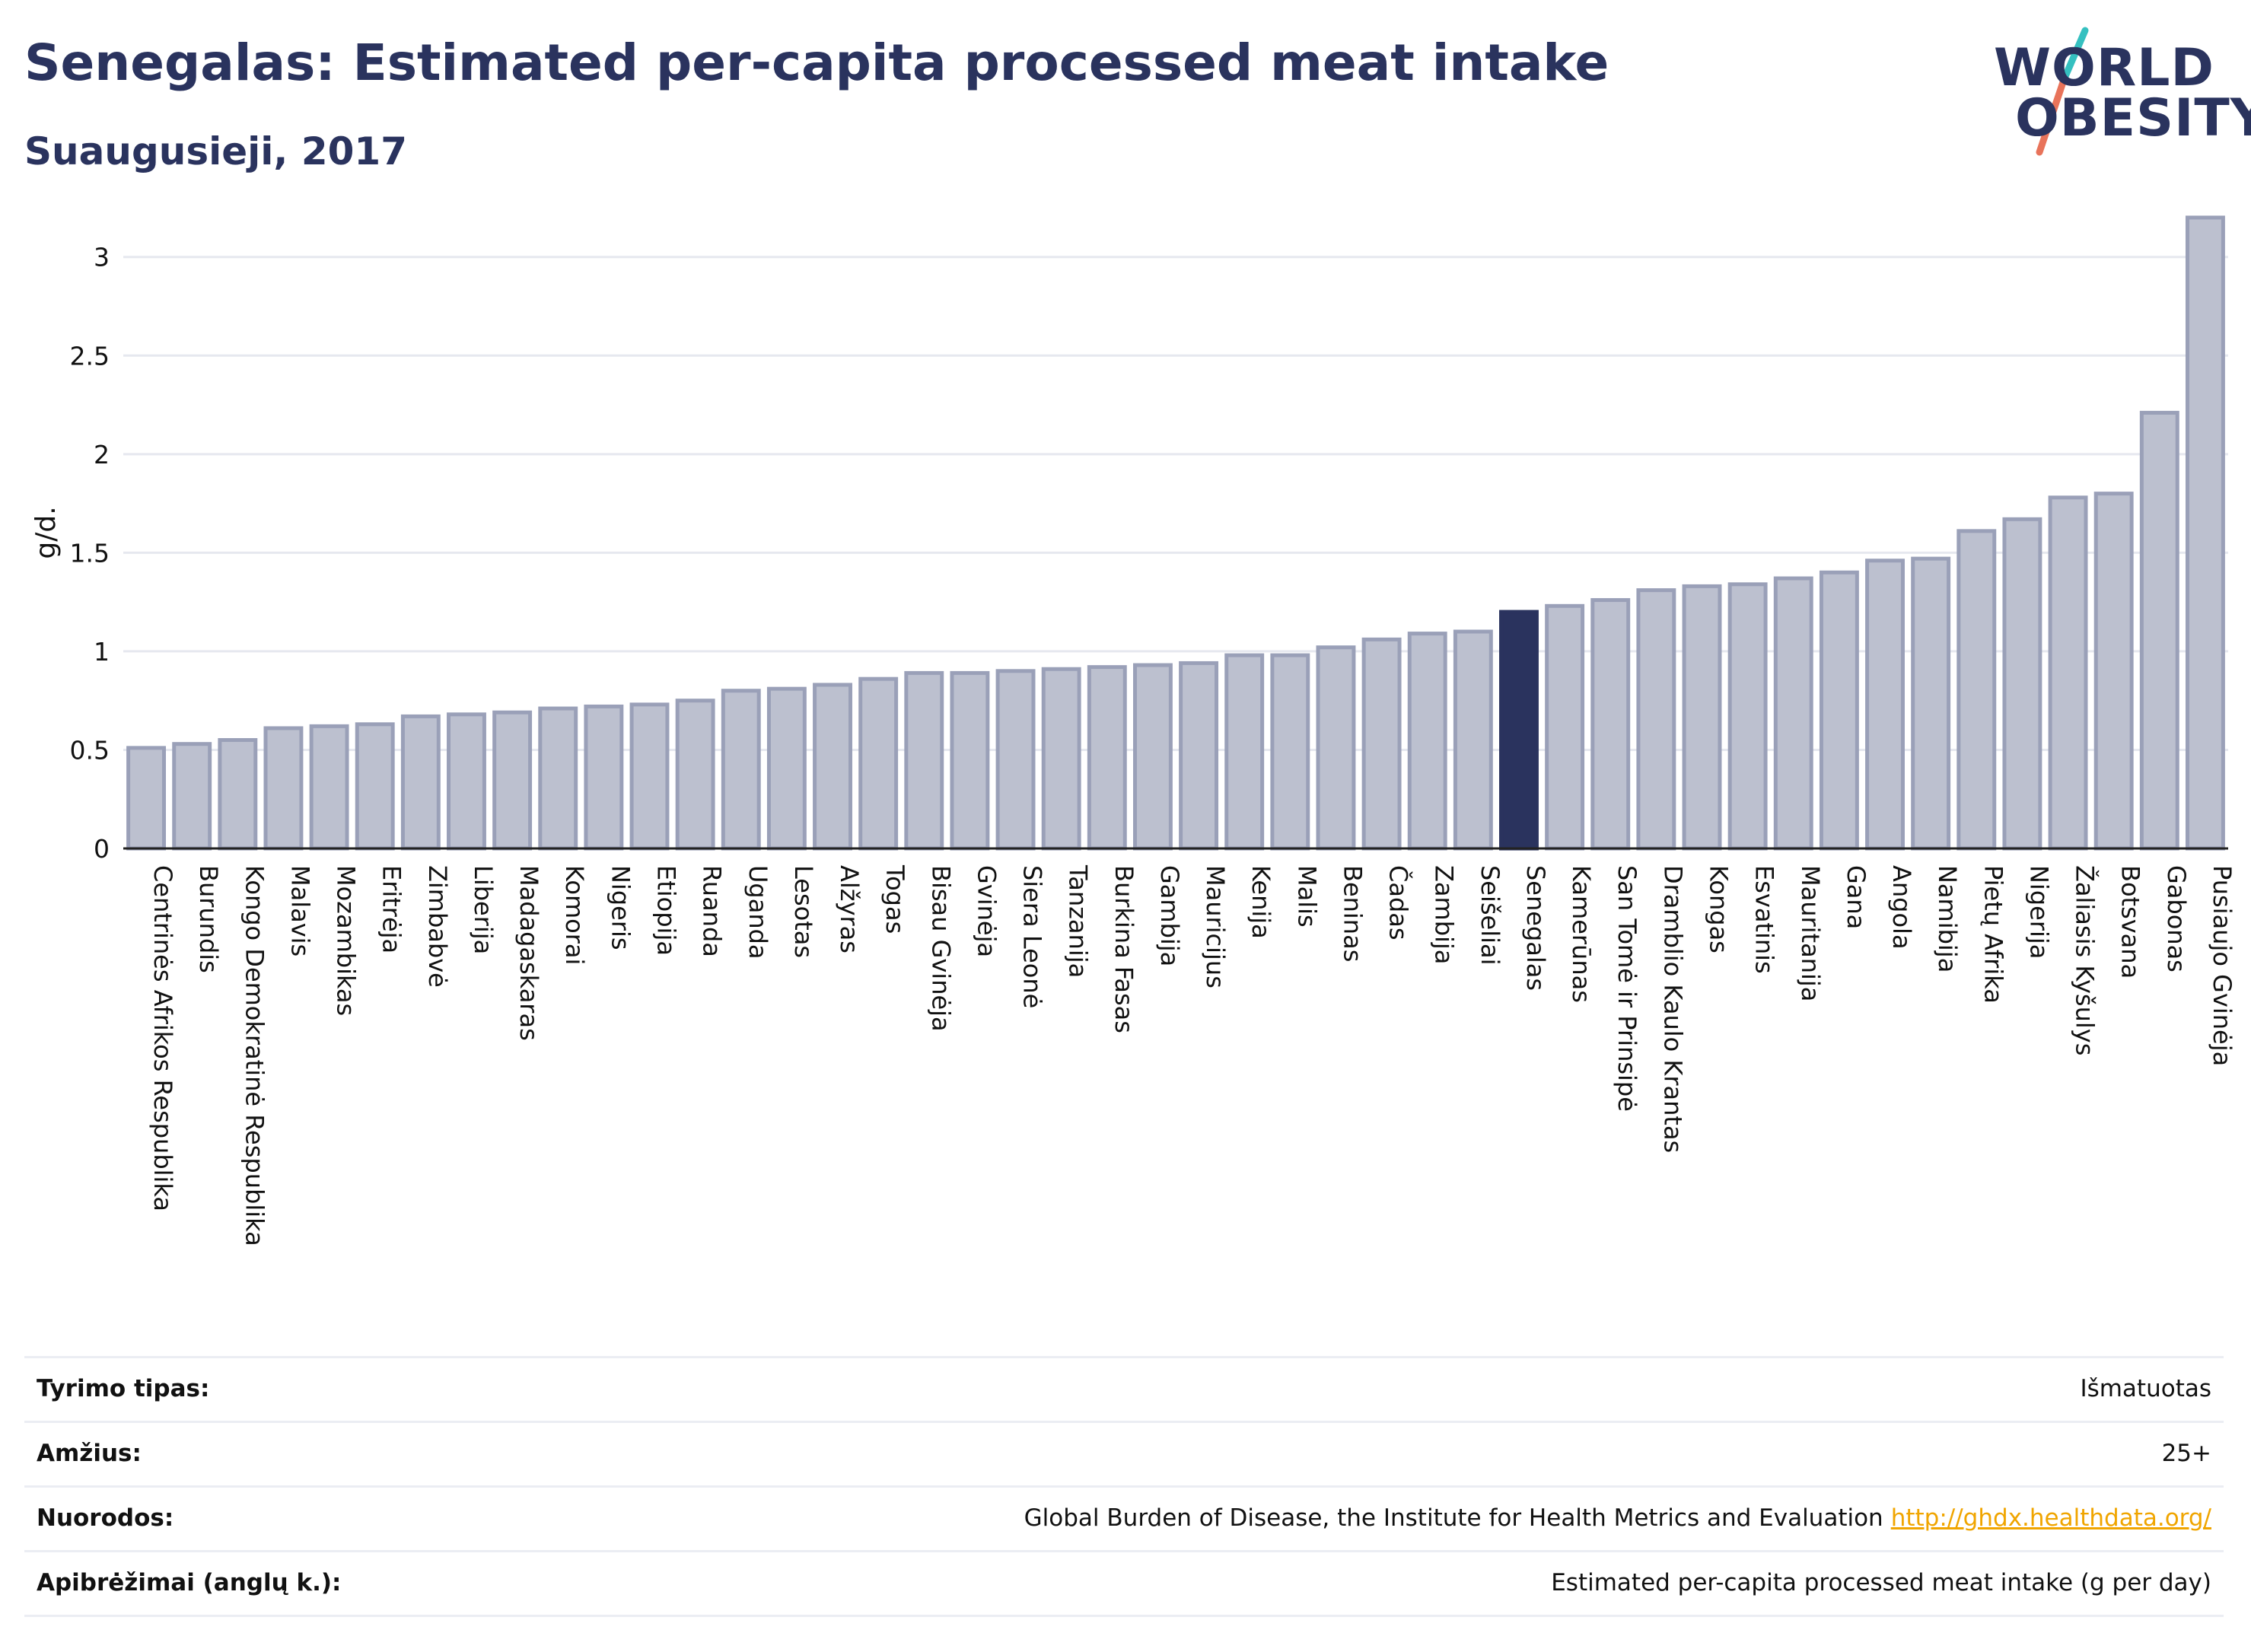  I want to click on x-tick-label: Zambija, so click(1444, 914).